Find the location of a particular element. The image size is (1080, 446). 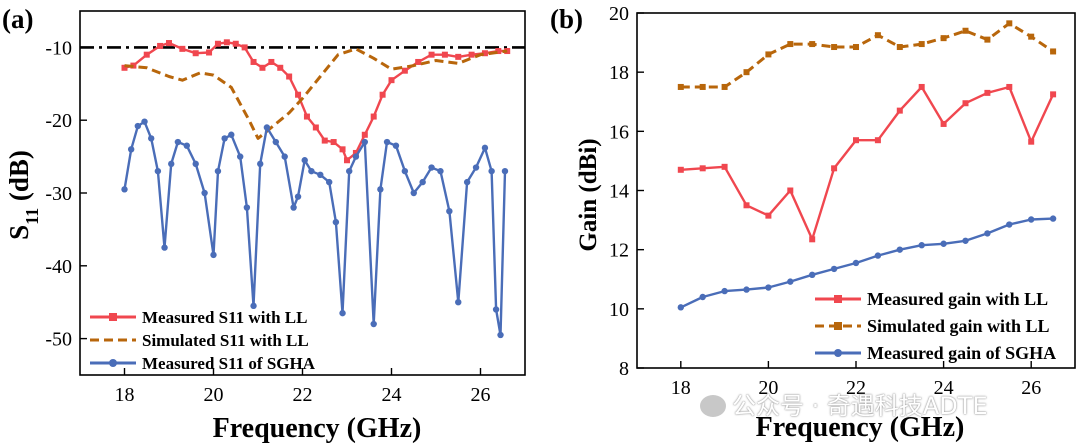

x-tick-label: 24 is located at coordinates (392, 395).